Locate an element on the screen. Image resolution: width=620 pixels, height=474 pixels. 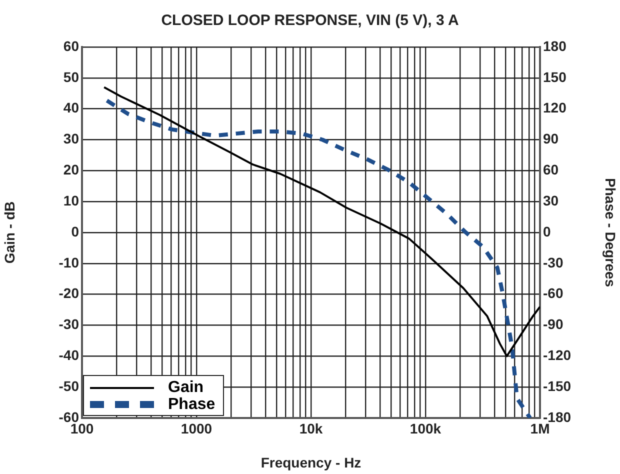
y2-tick-label: 120 is located at coordinates (555, 108).